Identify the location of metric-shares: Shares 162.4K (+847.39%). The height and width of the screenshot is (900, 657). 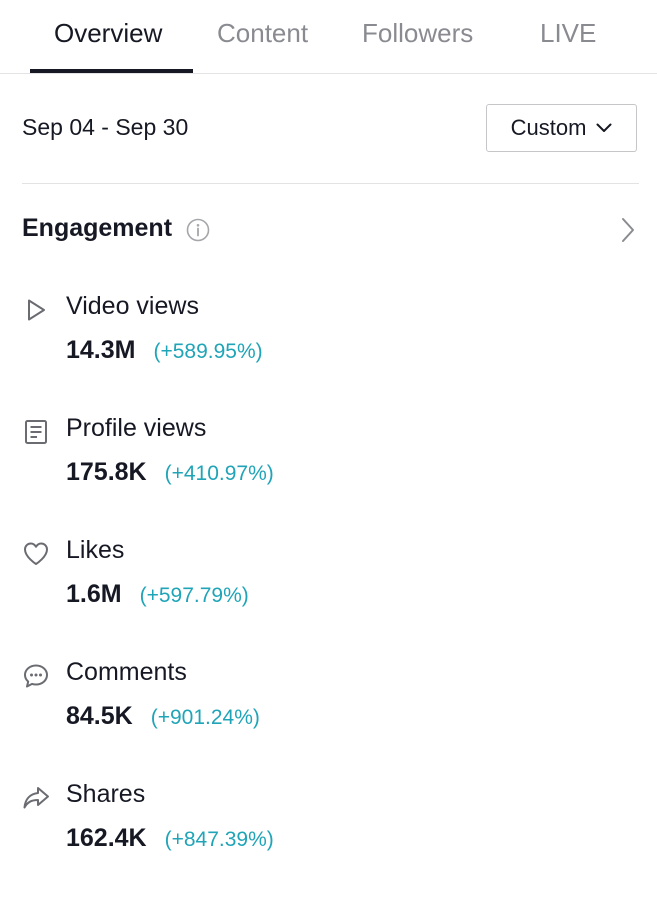
(330, 825).